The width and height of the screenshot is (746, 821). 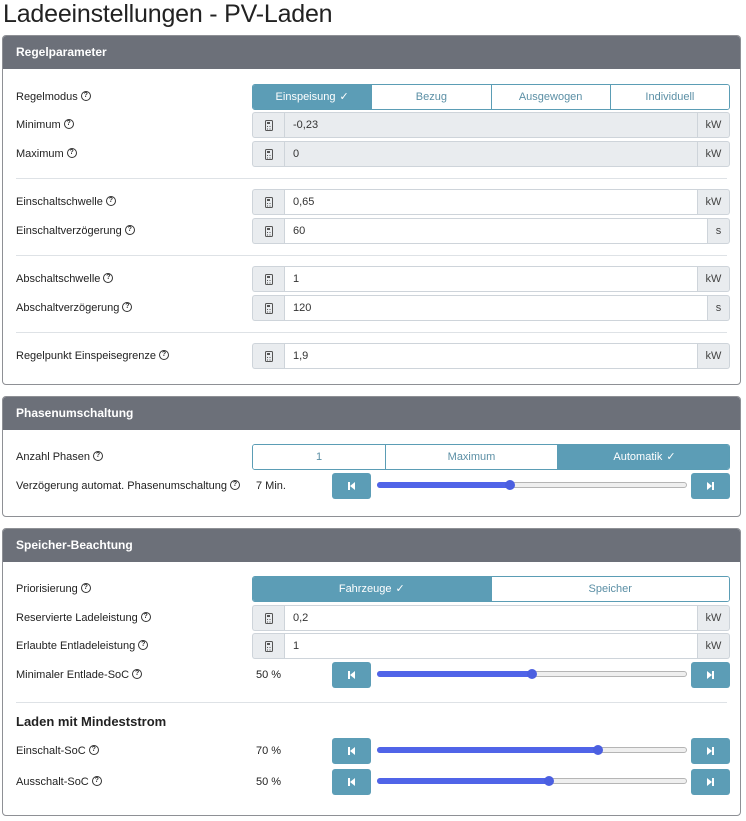 What do you see at coordinates (128, 486) in the screenshot?
I see `phasen-verzoegerung-label: Verzögerung automat. Phasenumschaltung?` at bounding box center [128, 486].